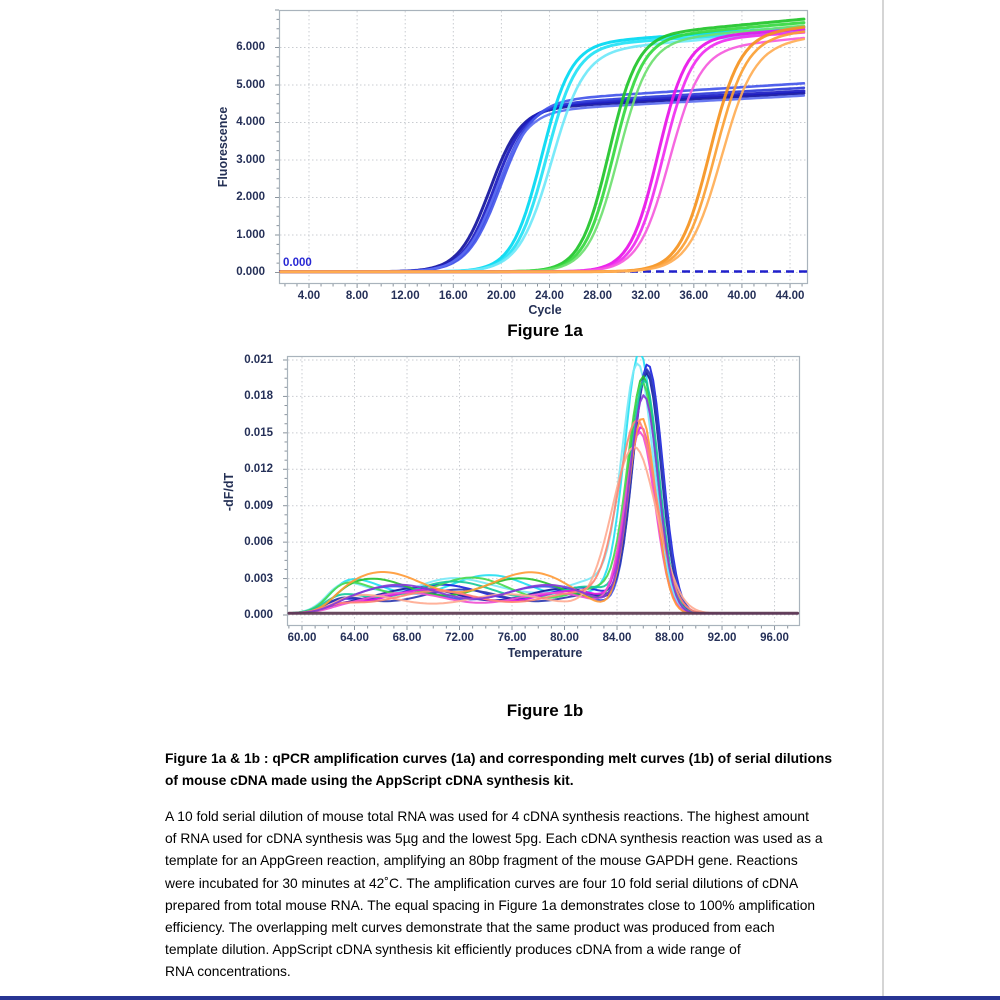  What do you see at coordinates (309, 296) in the screenshot?
I see `x-tick-label: 4.00` at bounding box center [309, 296].